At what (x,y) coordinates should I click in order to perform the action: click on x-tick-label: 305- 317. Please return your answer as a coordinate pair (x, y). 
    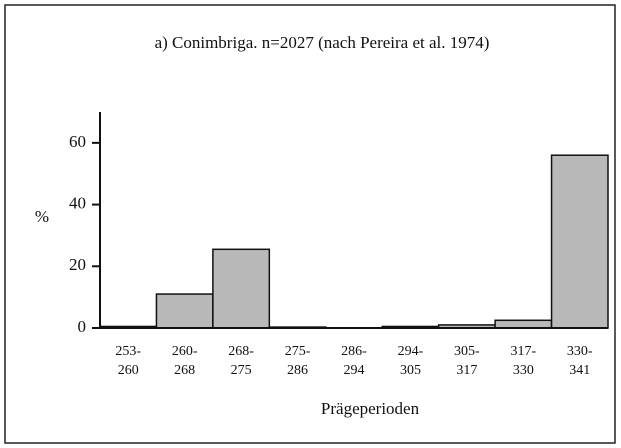
    Looking at the image, I should click on (467, 361).